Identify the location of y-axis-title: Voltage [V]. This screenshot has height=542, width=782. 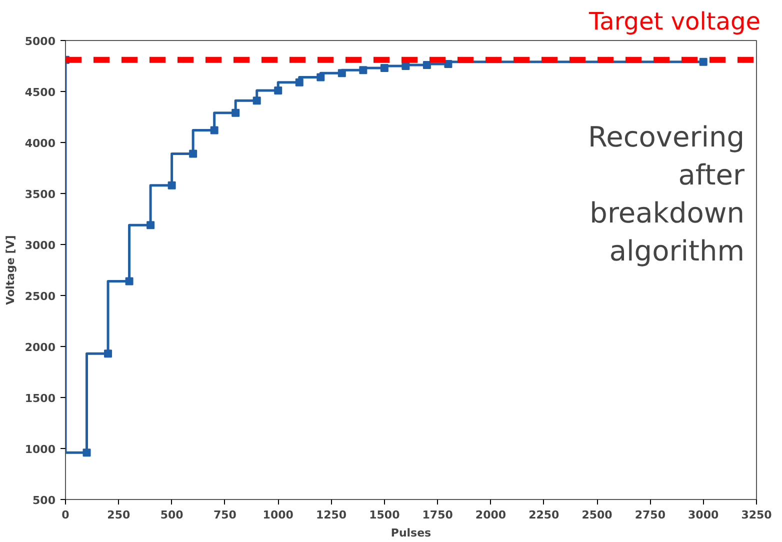
(10, 270).